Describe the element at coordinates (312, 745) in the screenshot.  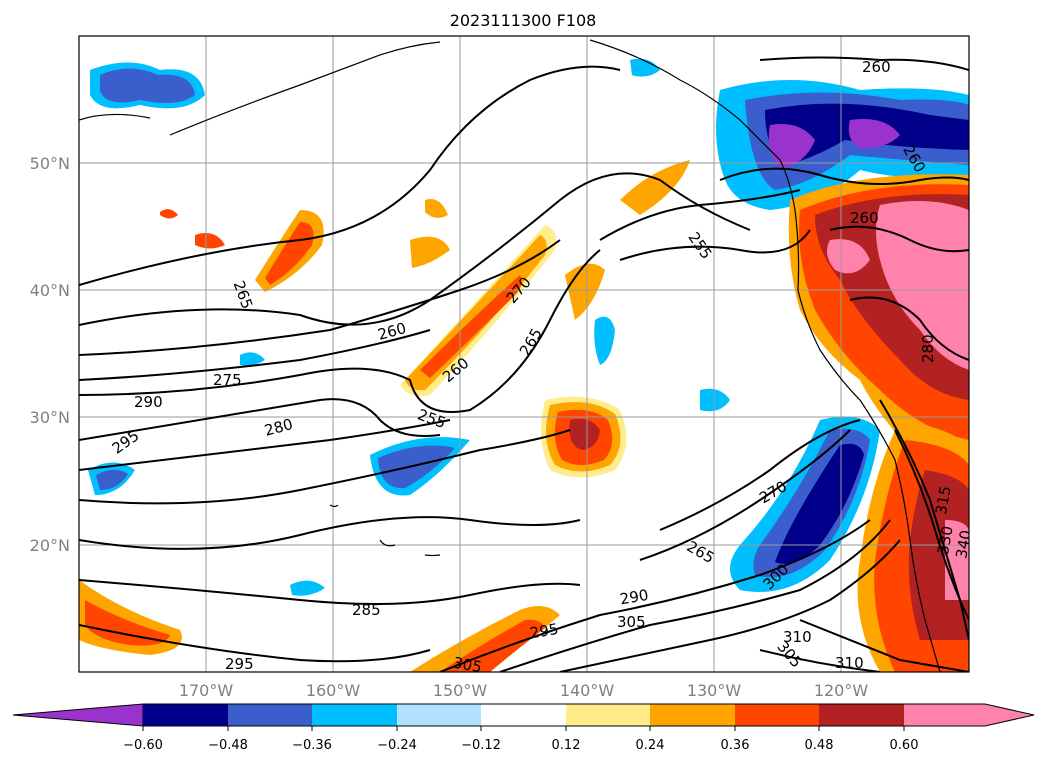
I see `colorbar-tick-label: −0.36` at that location.